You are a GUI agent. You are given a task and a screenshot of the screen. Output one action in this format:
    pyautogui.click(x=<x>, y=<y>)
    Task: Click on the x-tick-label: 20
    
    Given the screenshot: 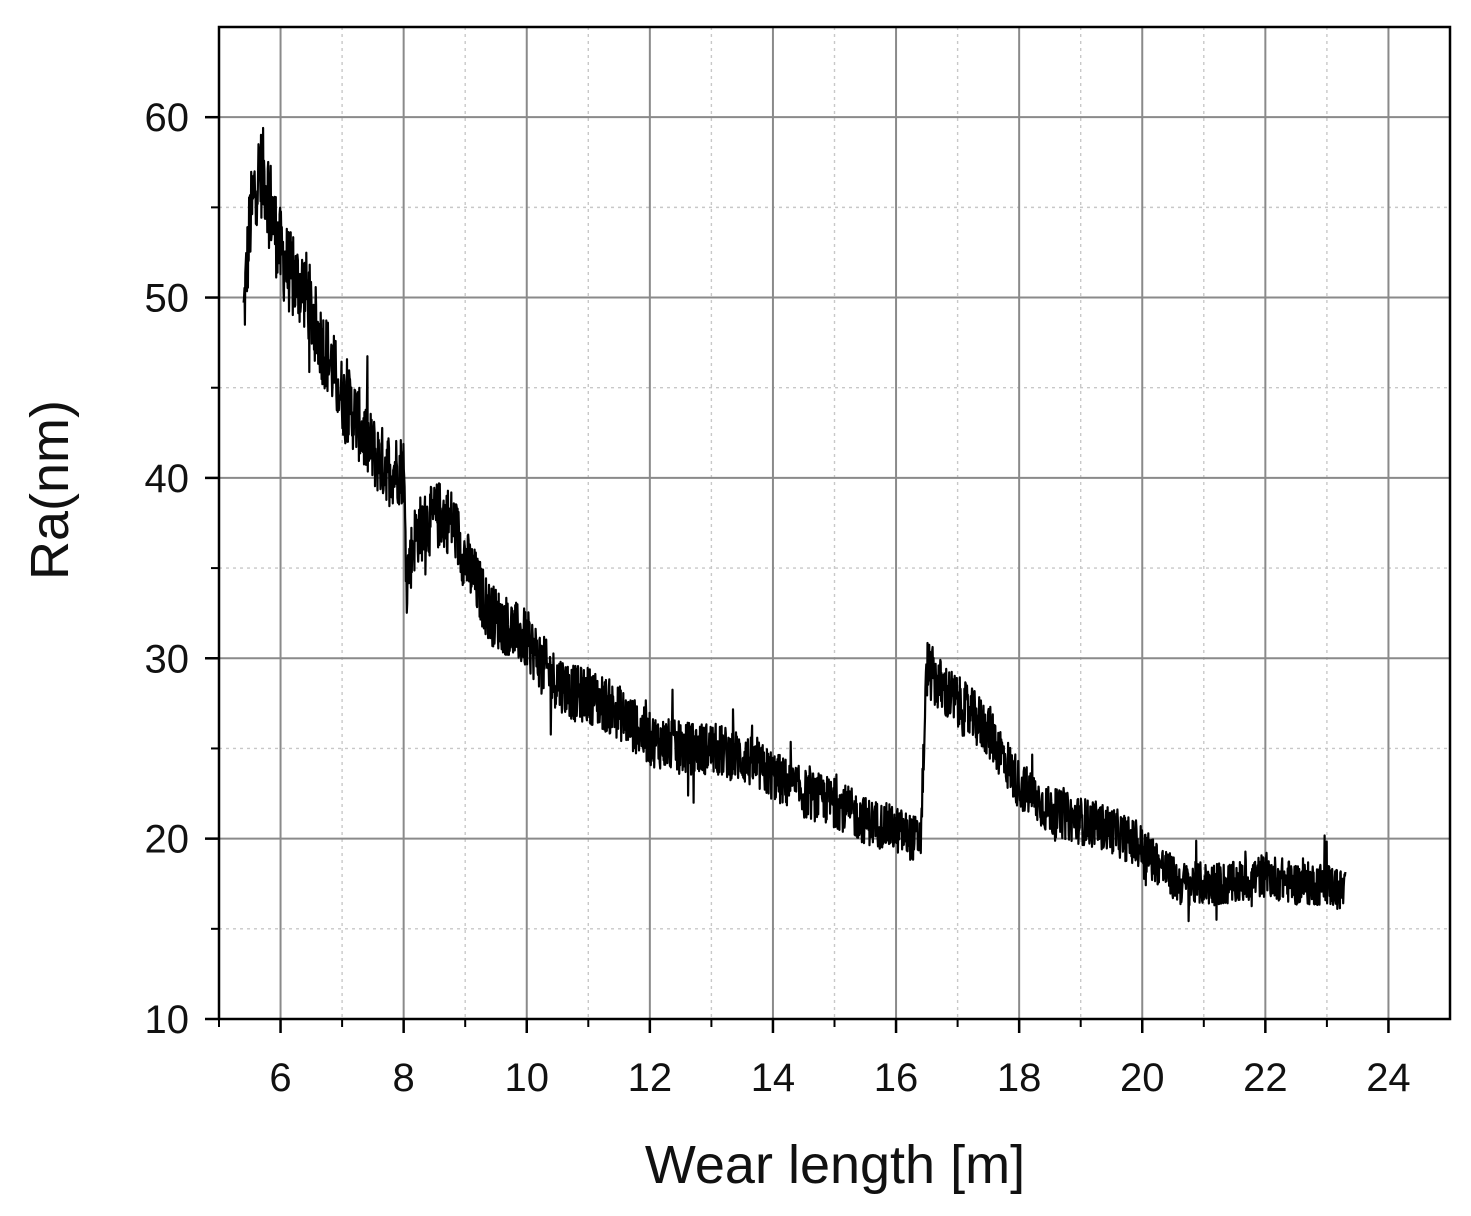 What is the action you would take?
    pyautogui.click(x=1142, y=1078)
    